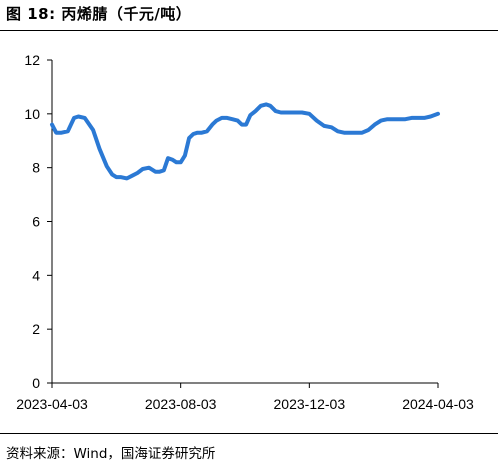 The height and width of the screenshot is (469, 498). What do you see at coordinates (245, 397) in the screenshot?
I see `x-ticks: 2023-04-03 2023-08-03 2023-12-03 2024-04-03` at bounding box center [245, 397].